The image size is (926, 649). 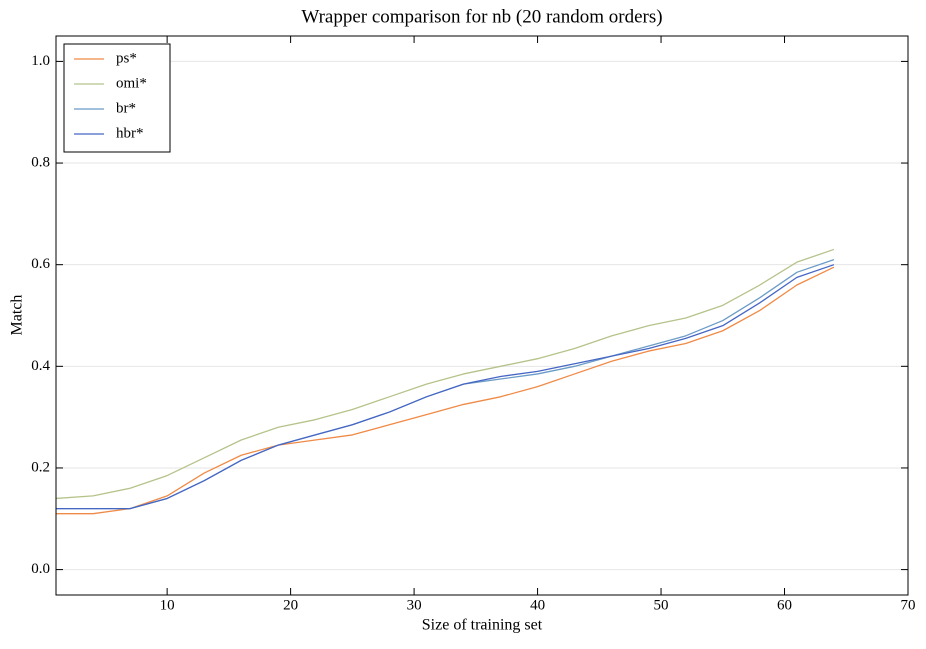 What do you see at coordinates (126, 58) in the screenshot?
I see `legend-label: ps*` at bounding box center [126, 58].